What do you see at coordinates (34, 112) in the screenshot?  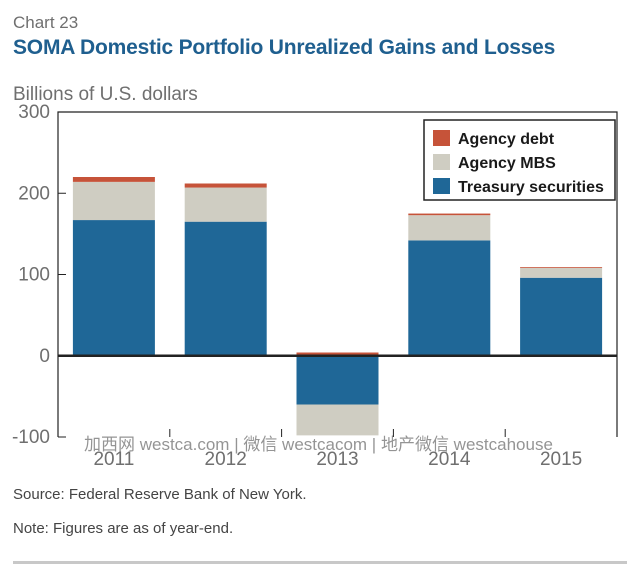 I see `y-tick-label: 300` at bounding box center [34, 112].